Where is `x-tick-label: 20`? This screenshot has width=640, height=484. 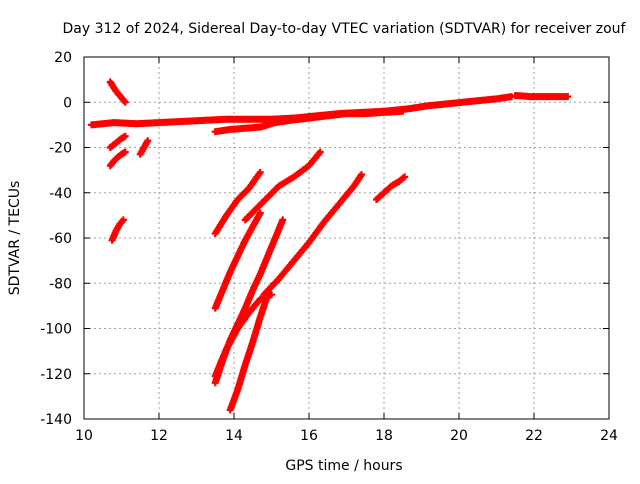 x-tick-label: 20 is located at coordinates (459, 436).